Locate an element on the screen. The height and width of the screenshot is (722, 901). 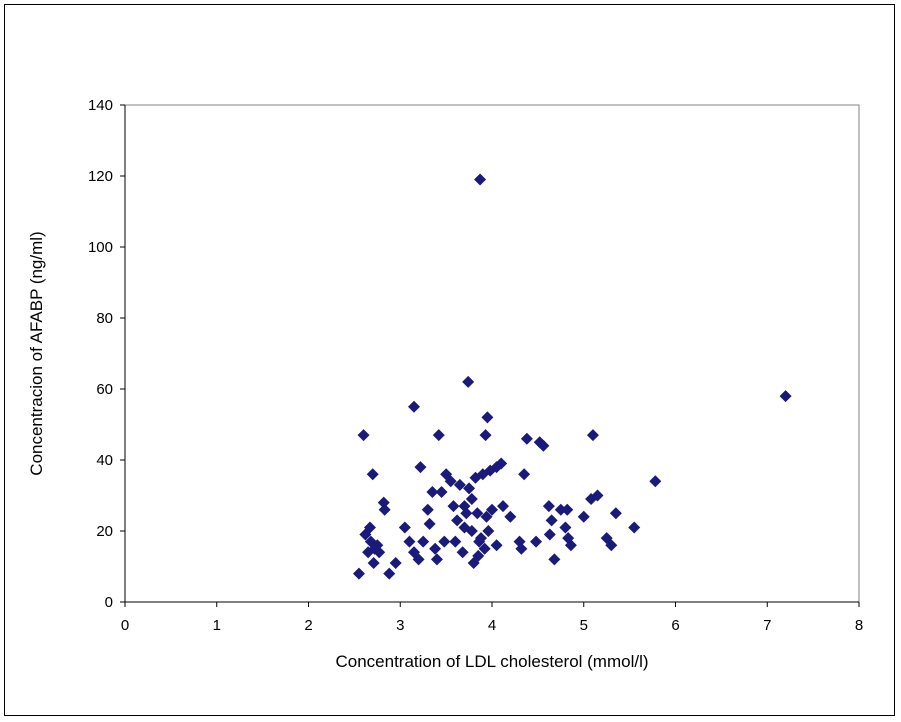
x-tick-label: 6 is located at coordinates (675, 625).